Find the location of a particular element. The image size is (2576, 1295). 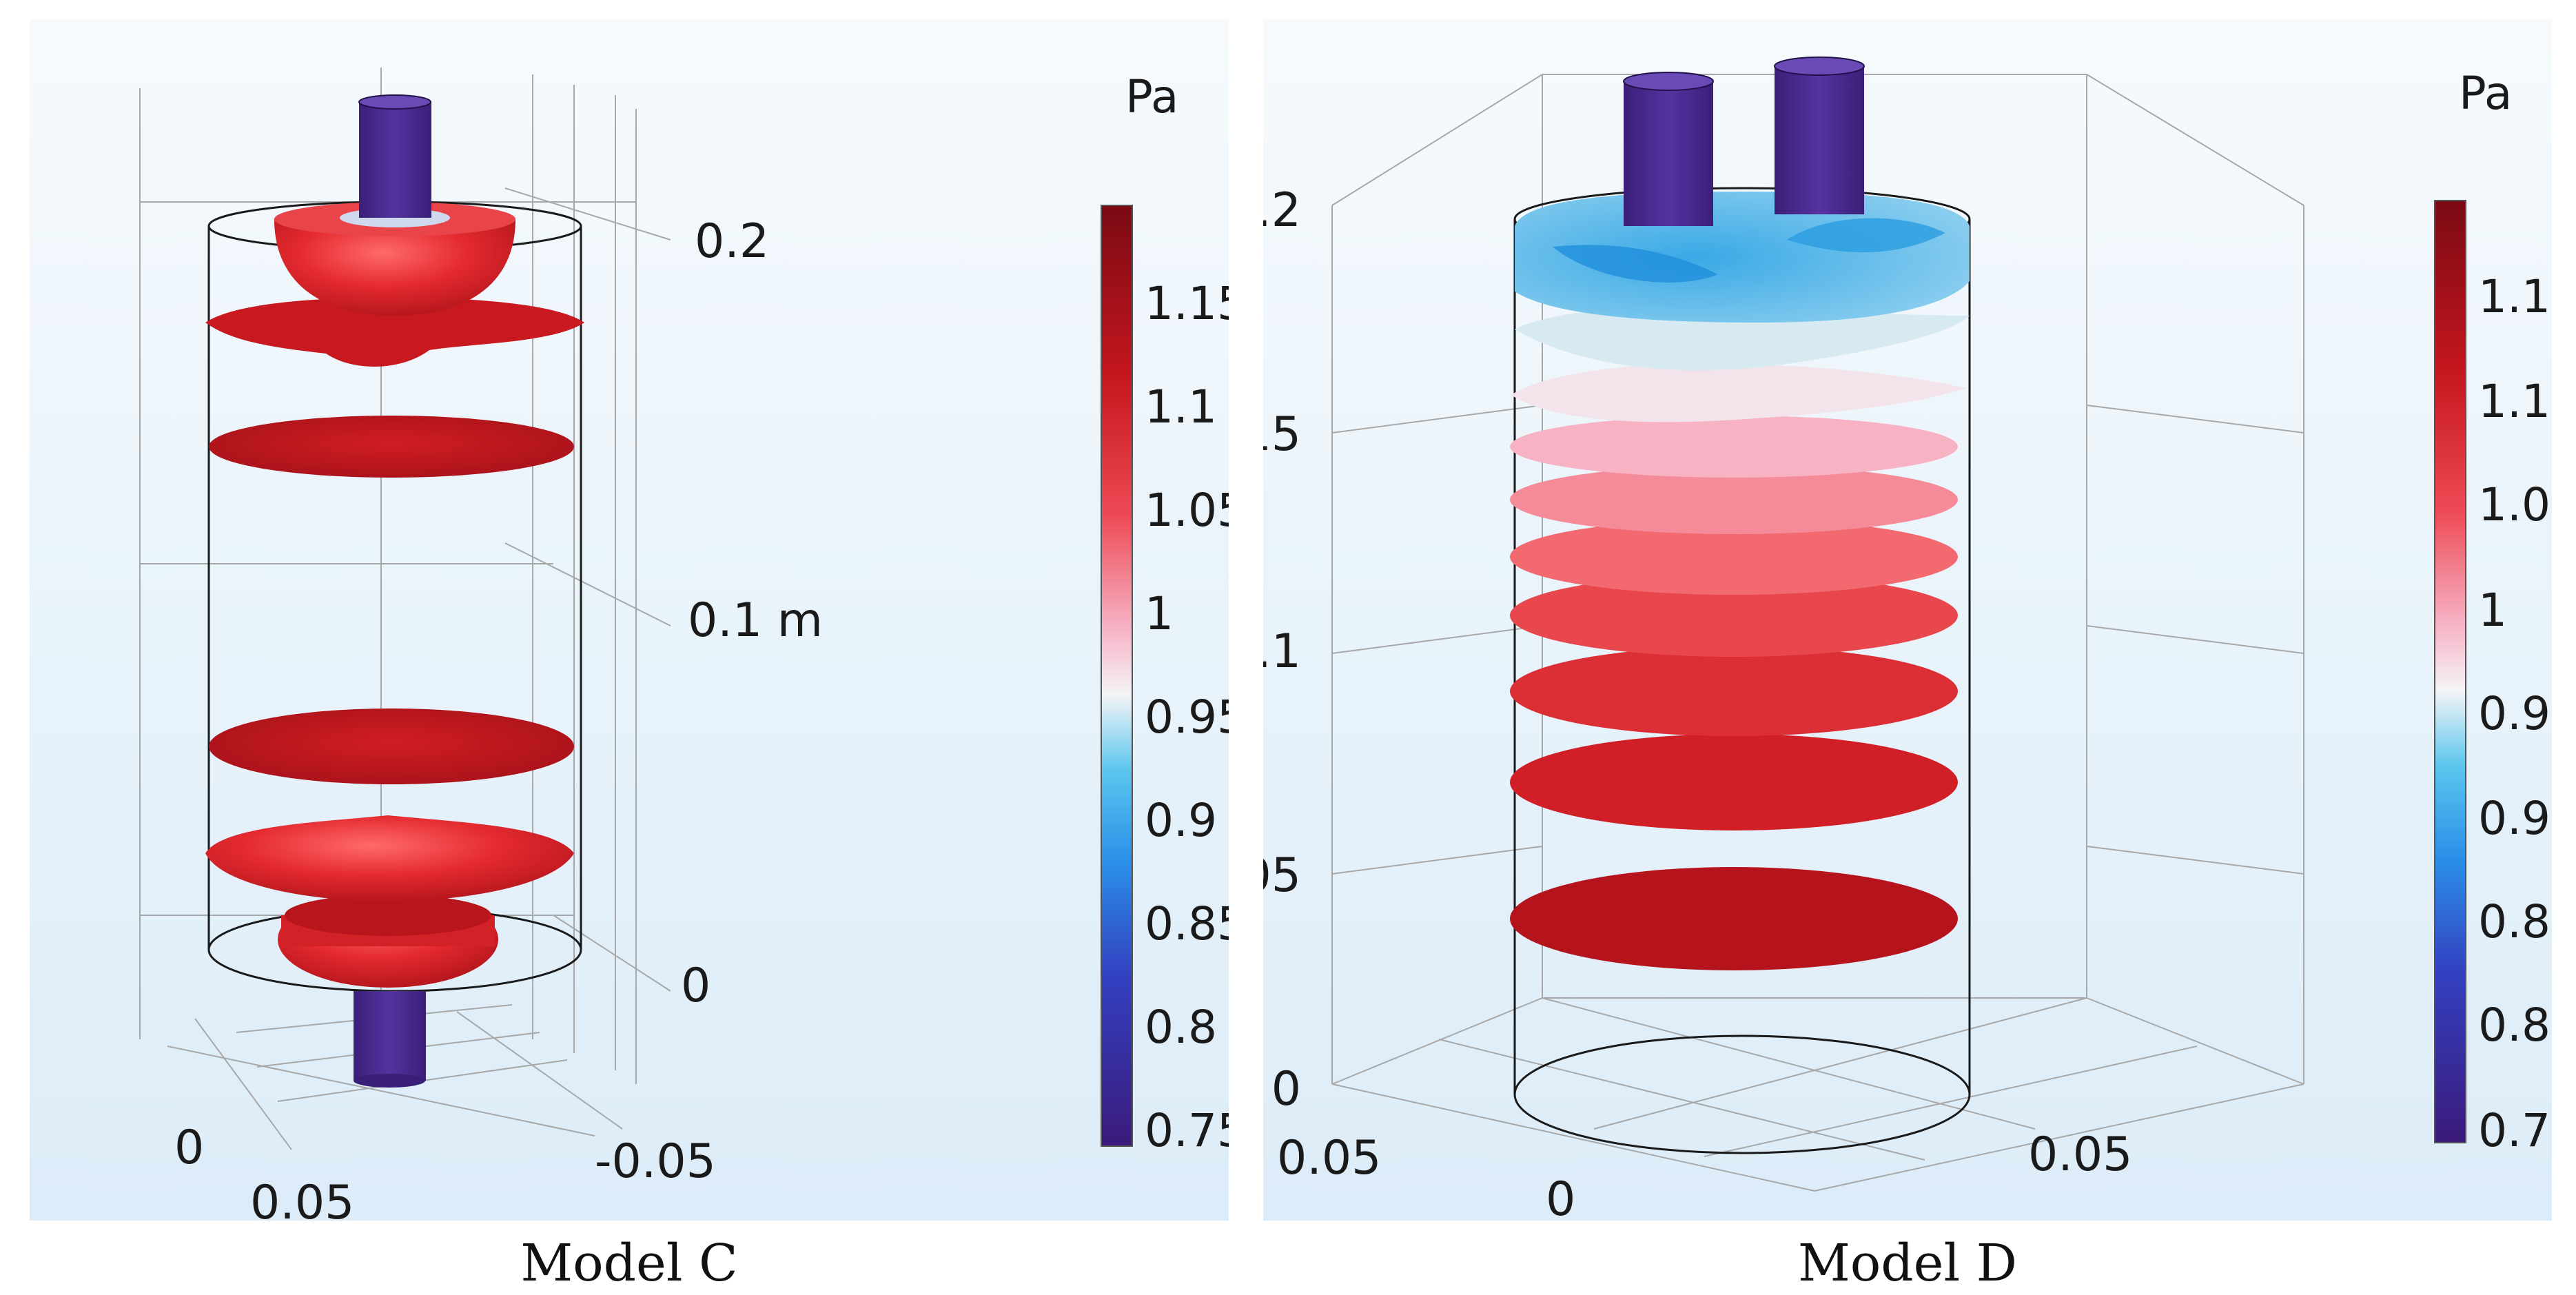

cylinder-outline is located at coordinates (1742, 670).